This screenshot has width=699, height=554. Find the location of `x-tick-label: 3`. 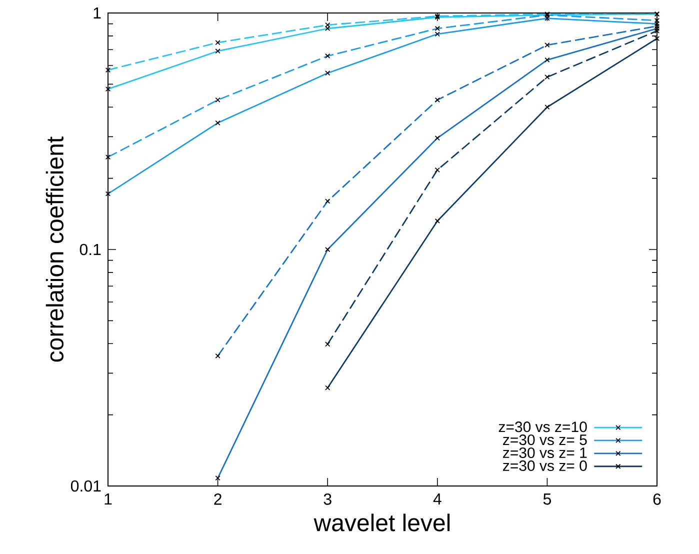

x-tick-label: 3 is located at coordinates (328, 499).